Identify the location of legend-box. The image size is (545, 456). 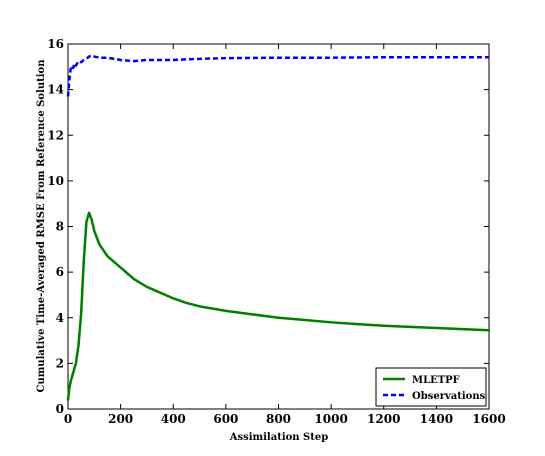
(431, 387).